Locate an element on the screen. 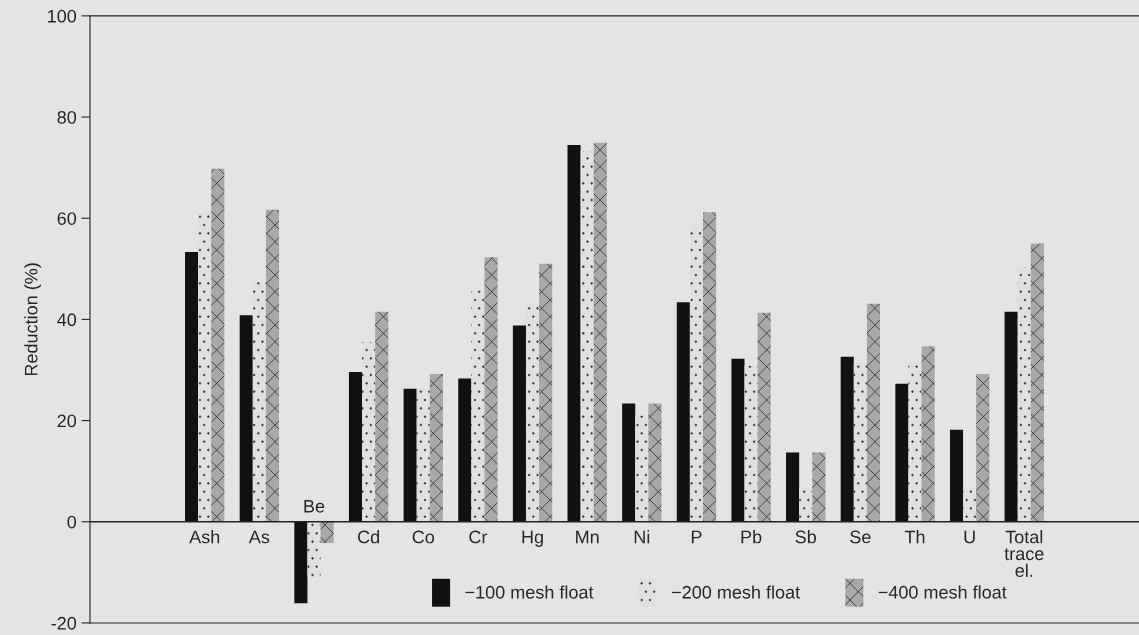  x-tick-label: Pb is located at coordinates (751, 537).